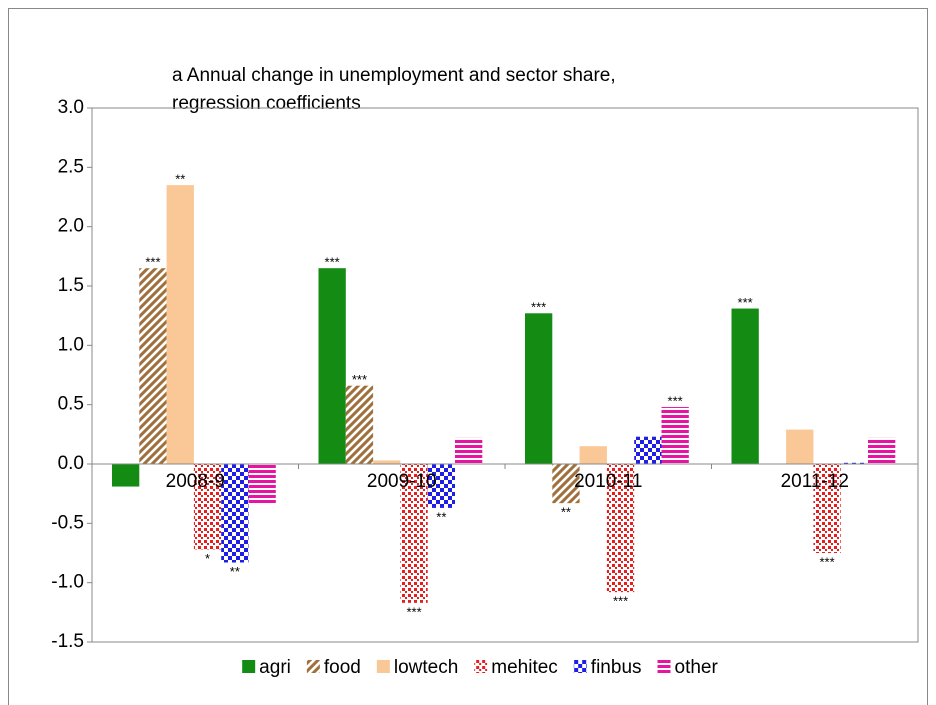  Describe the element at coordinates (67, 522) in the screenshot. I see `y-tick-label: -0.5` at that location.